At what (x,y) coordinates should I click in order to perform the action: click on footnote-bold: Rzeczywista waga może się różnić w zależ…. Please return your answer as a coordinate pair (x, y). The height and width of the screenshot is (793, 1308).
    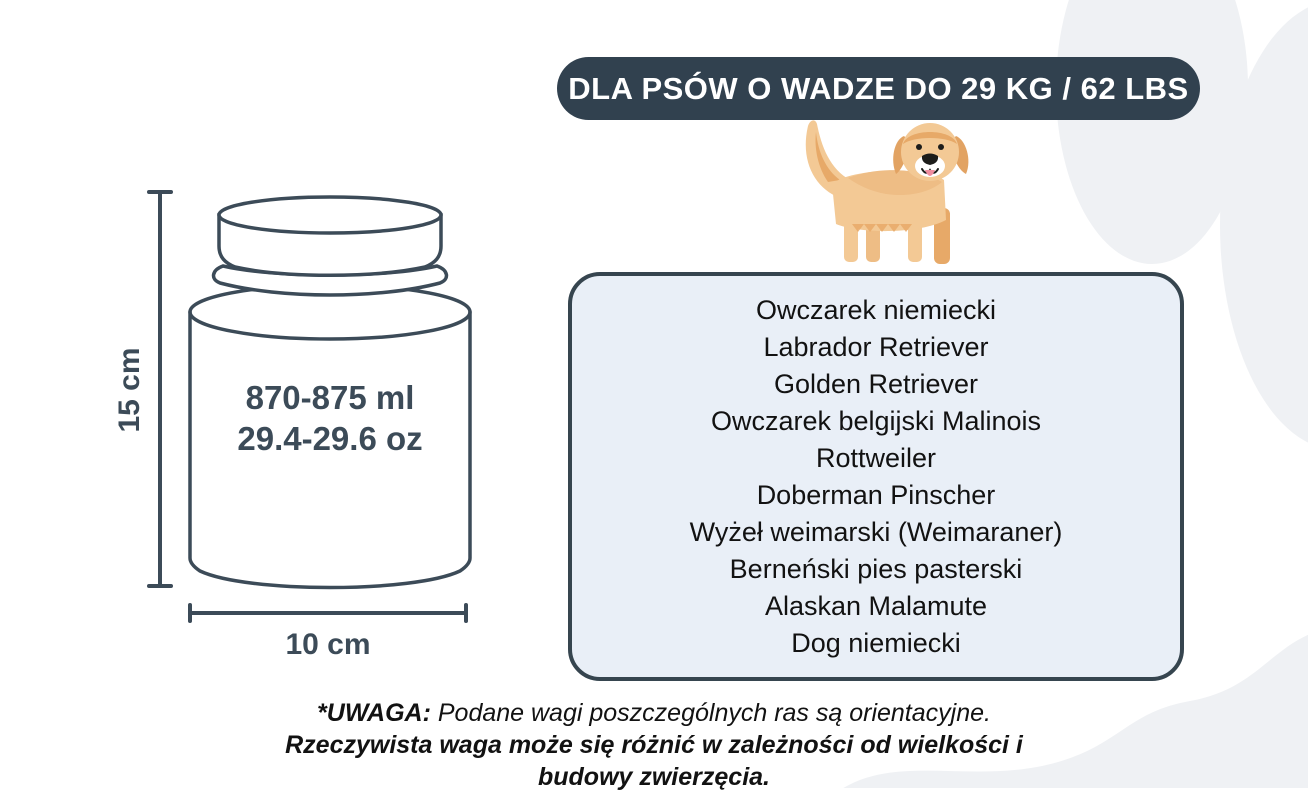
    Looking at the image, I should click on (654, 761).